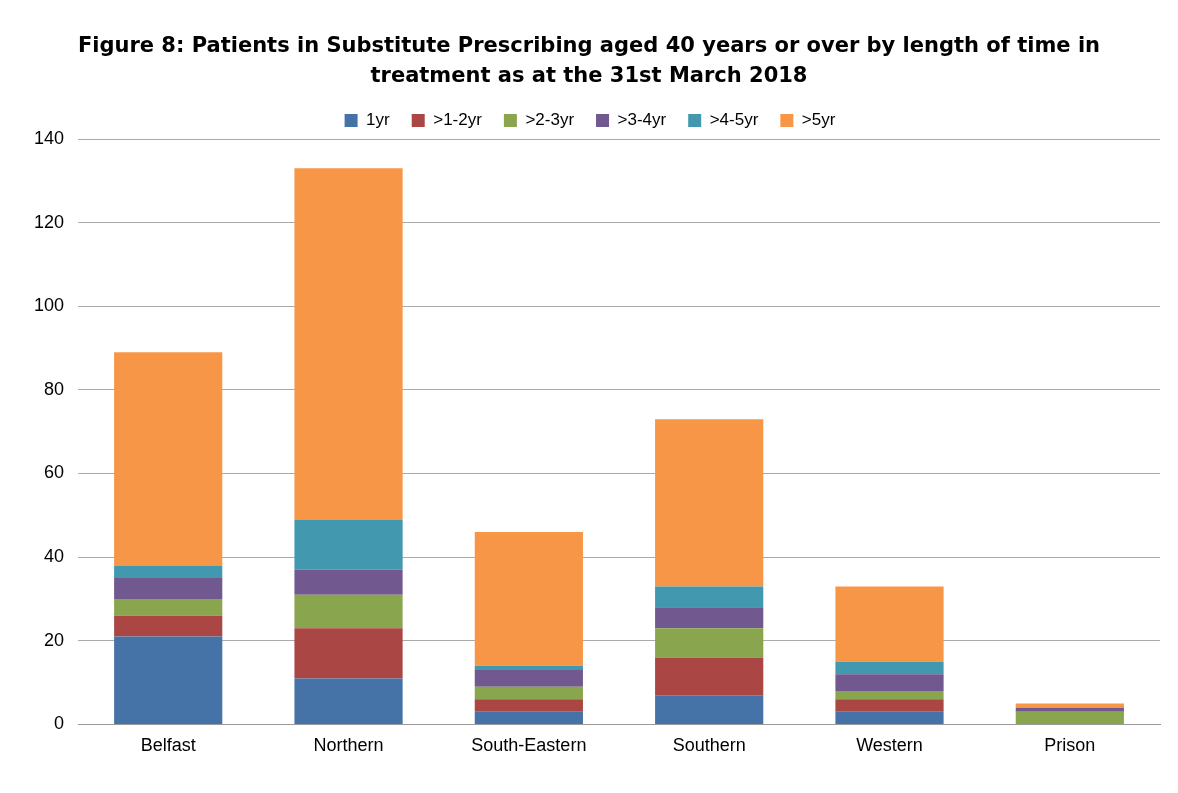  I want to click on y-tick-label: 60, so click(54, 472).